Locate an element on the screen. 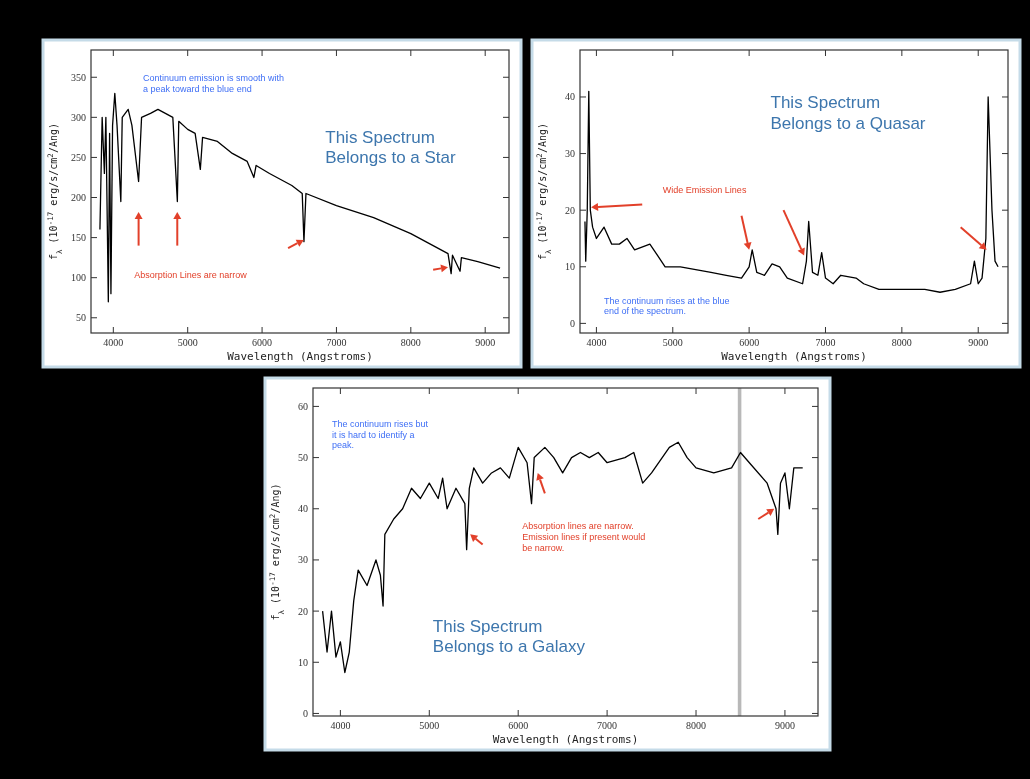  y-tick-label: 150 is located at coordinates (78, 238).